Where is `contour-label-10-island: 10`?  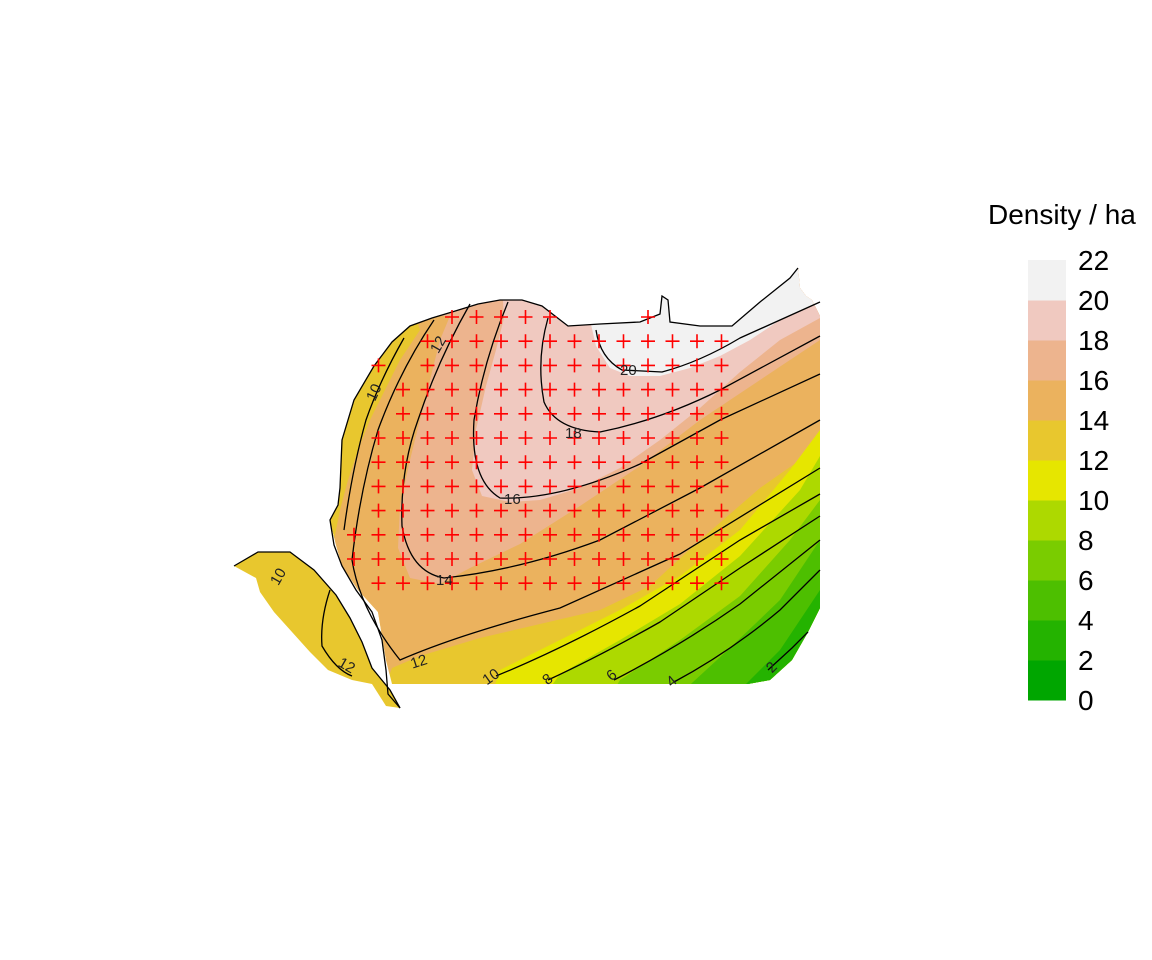 contour-label-10-island: 10 is located at coordinates (278, 576).